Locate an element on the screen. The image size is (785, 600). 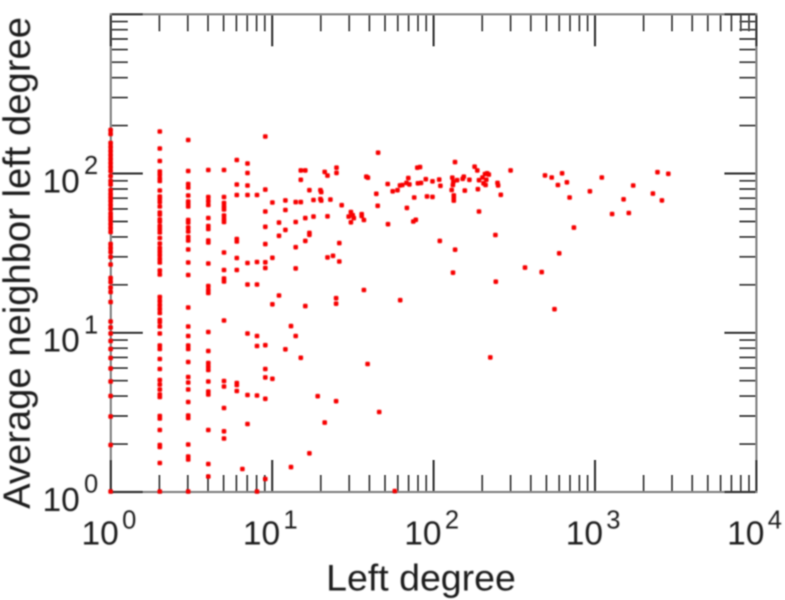
svg-text: Left degree is located at coordinates (421, 577).